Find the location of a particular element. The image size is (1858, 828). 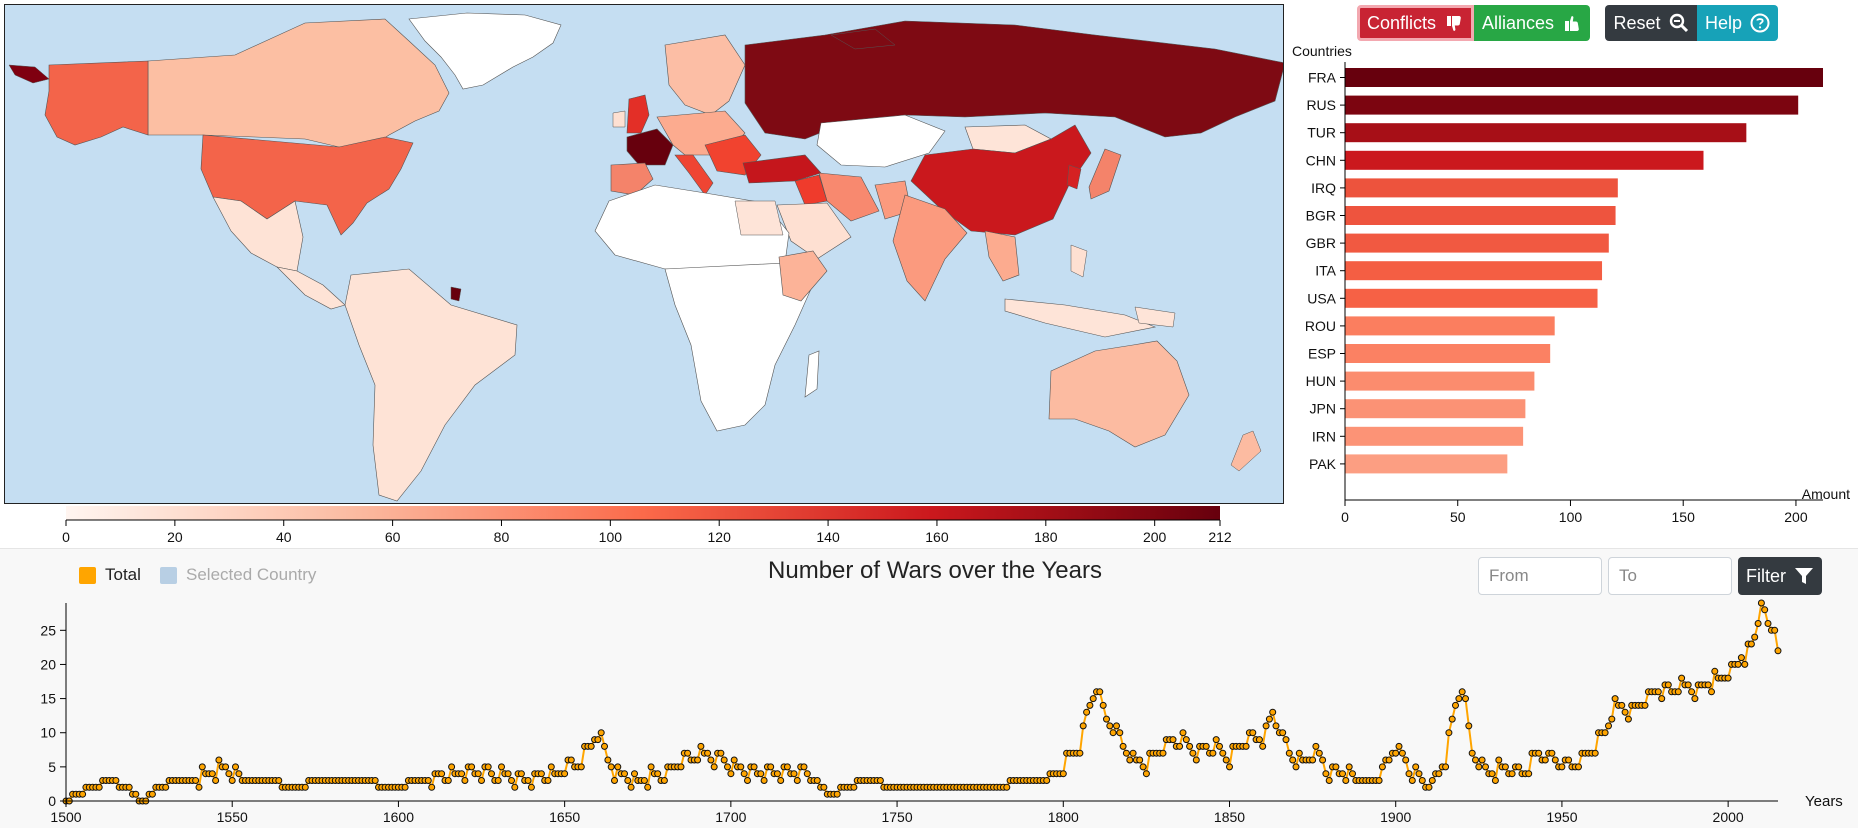

country-italy is located at coordinates (694, 175).